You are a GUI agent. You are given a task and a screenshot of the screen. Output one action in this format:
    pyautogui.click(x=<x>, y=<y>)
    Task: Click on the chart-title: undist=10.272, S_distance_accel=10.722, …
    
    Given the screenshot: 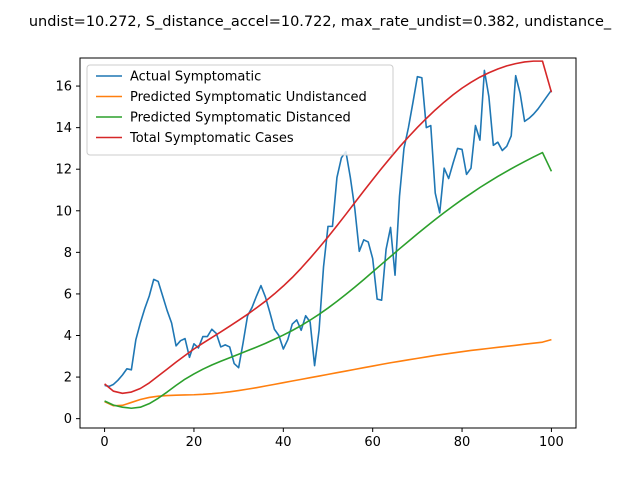 What is the action you would take?
    pyautogui.click(x=320, y=22)
    